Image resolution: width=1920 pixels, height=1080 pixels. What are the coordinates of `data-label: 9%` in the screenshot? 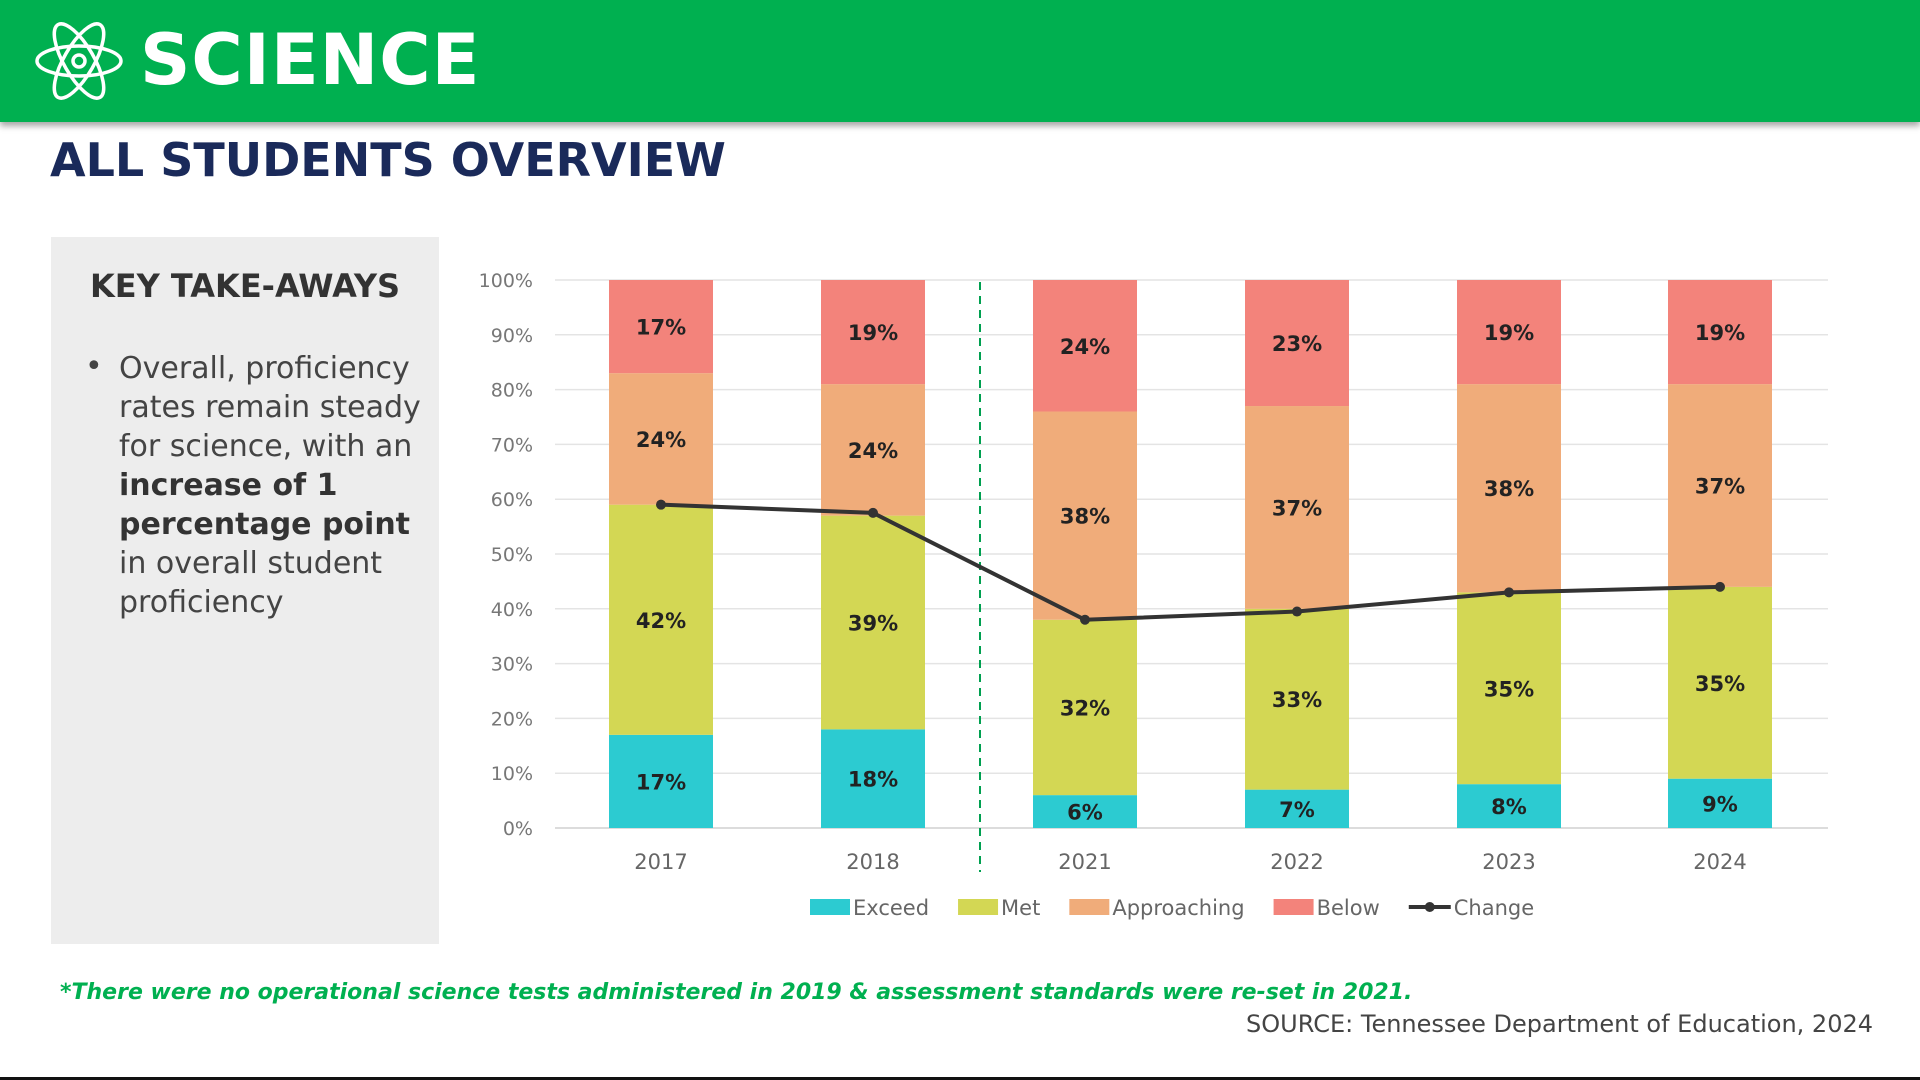 It's located at (1720, 804).